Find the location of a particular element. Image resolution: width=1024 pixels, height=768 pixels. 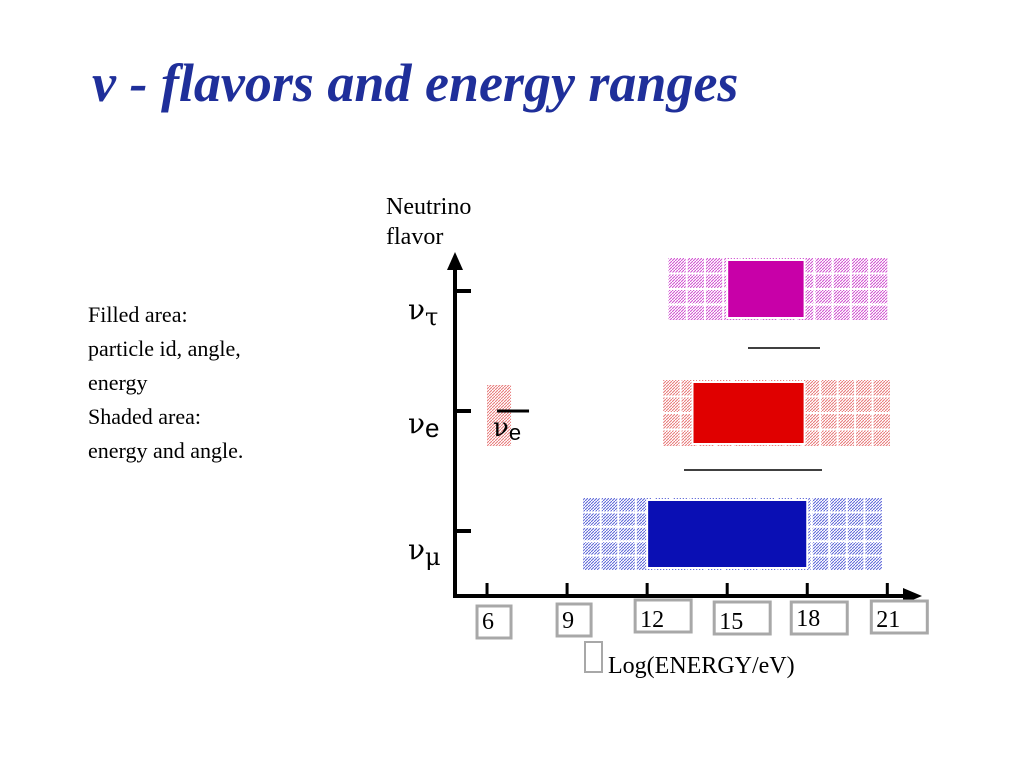

filled-bar-mu is located at coordinates (727, 534).